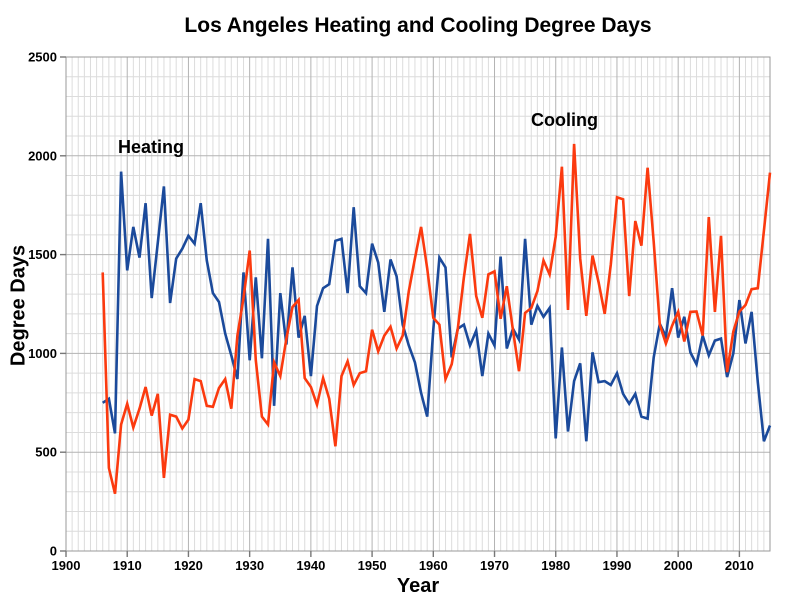 The image size is (800, 605). What do you see at coordinates (66, 565) in the screenshot?
I see `x-tick-label: 1900` at bounding box center [66, 565].